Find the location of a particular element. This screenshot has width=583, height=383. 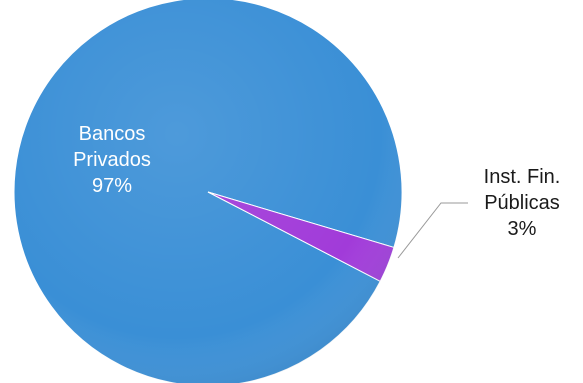

slice-label-inst-fin-publicas: Inst. Fin. Públicas 3% is located at coordinates (522, 203).